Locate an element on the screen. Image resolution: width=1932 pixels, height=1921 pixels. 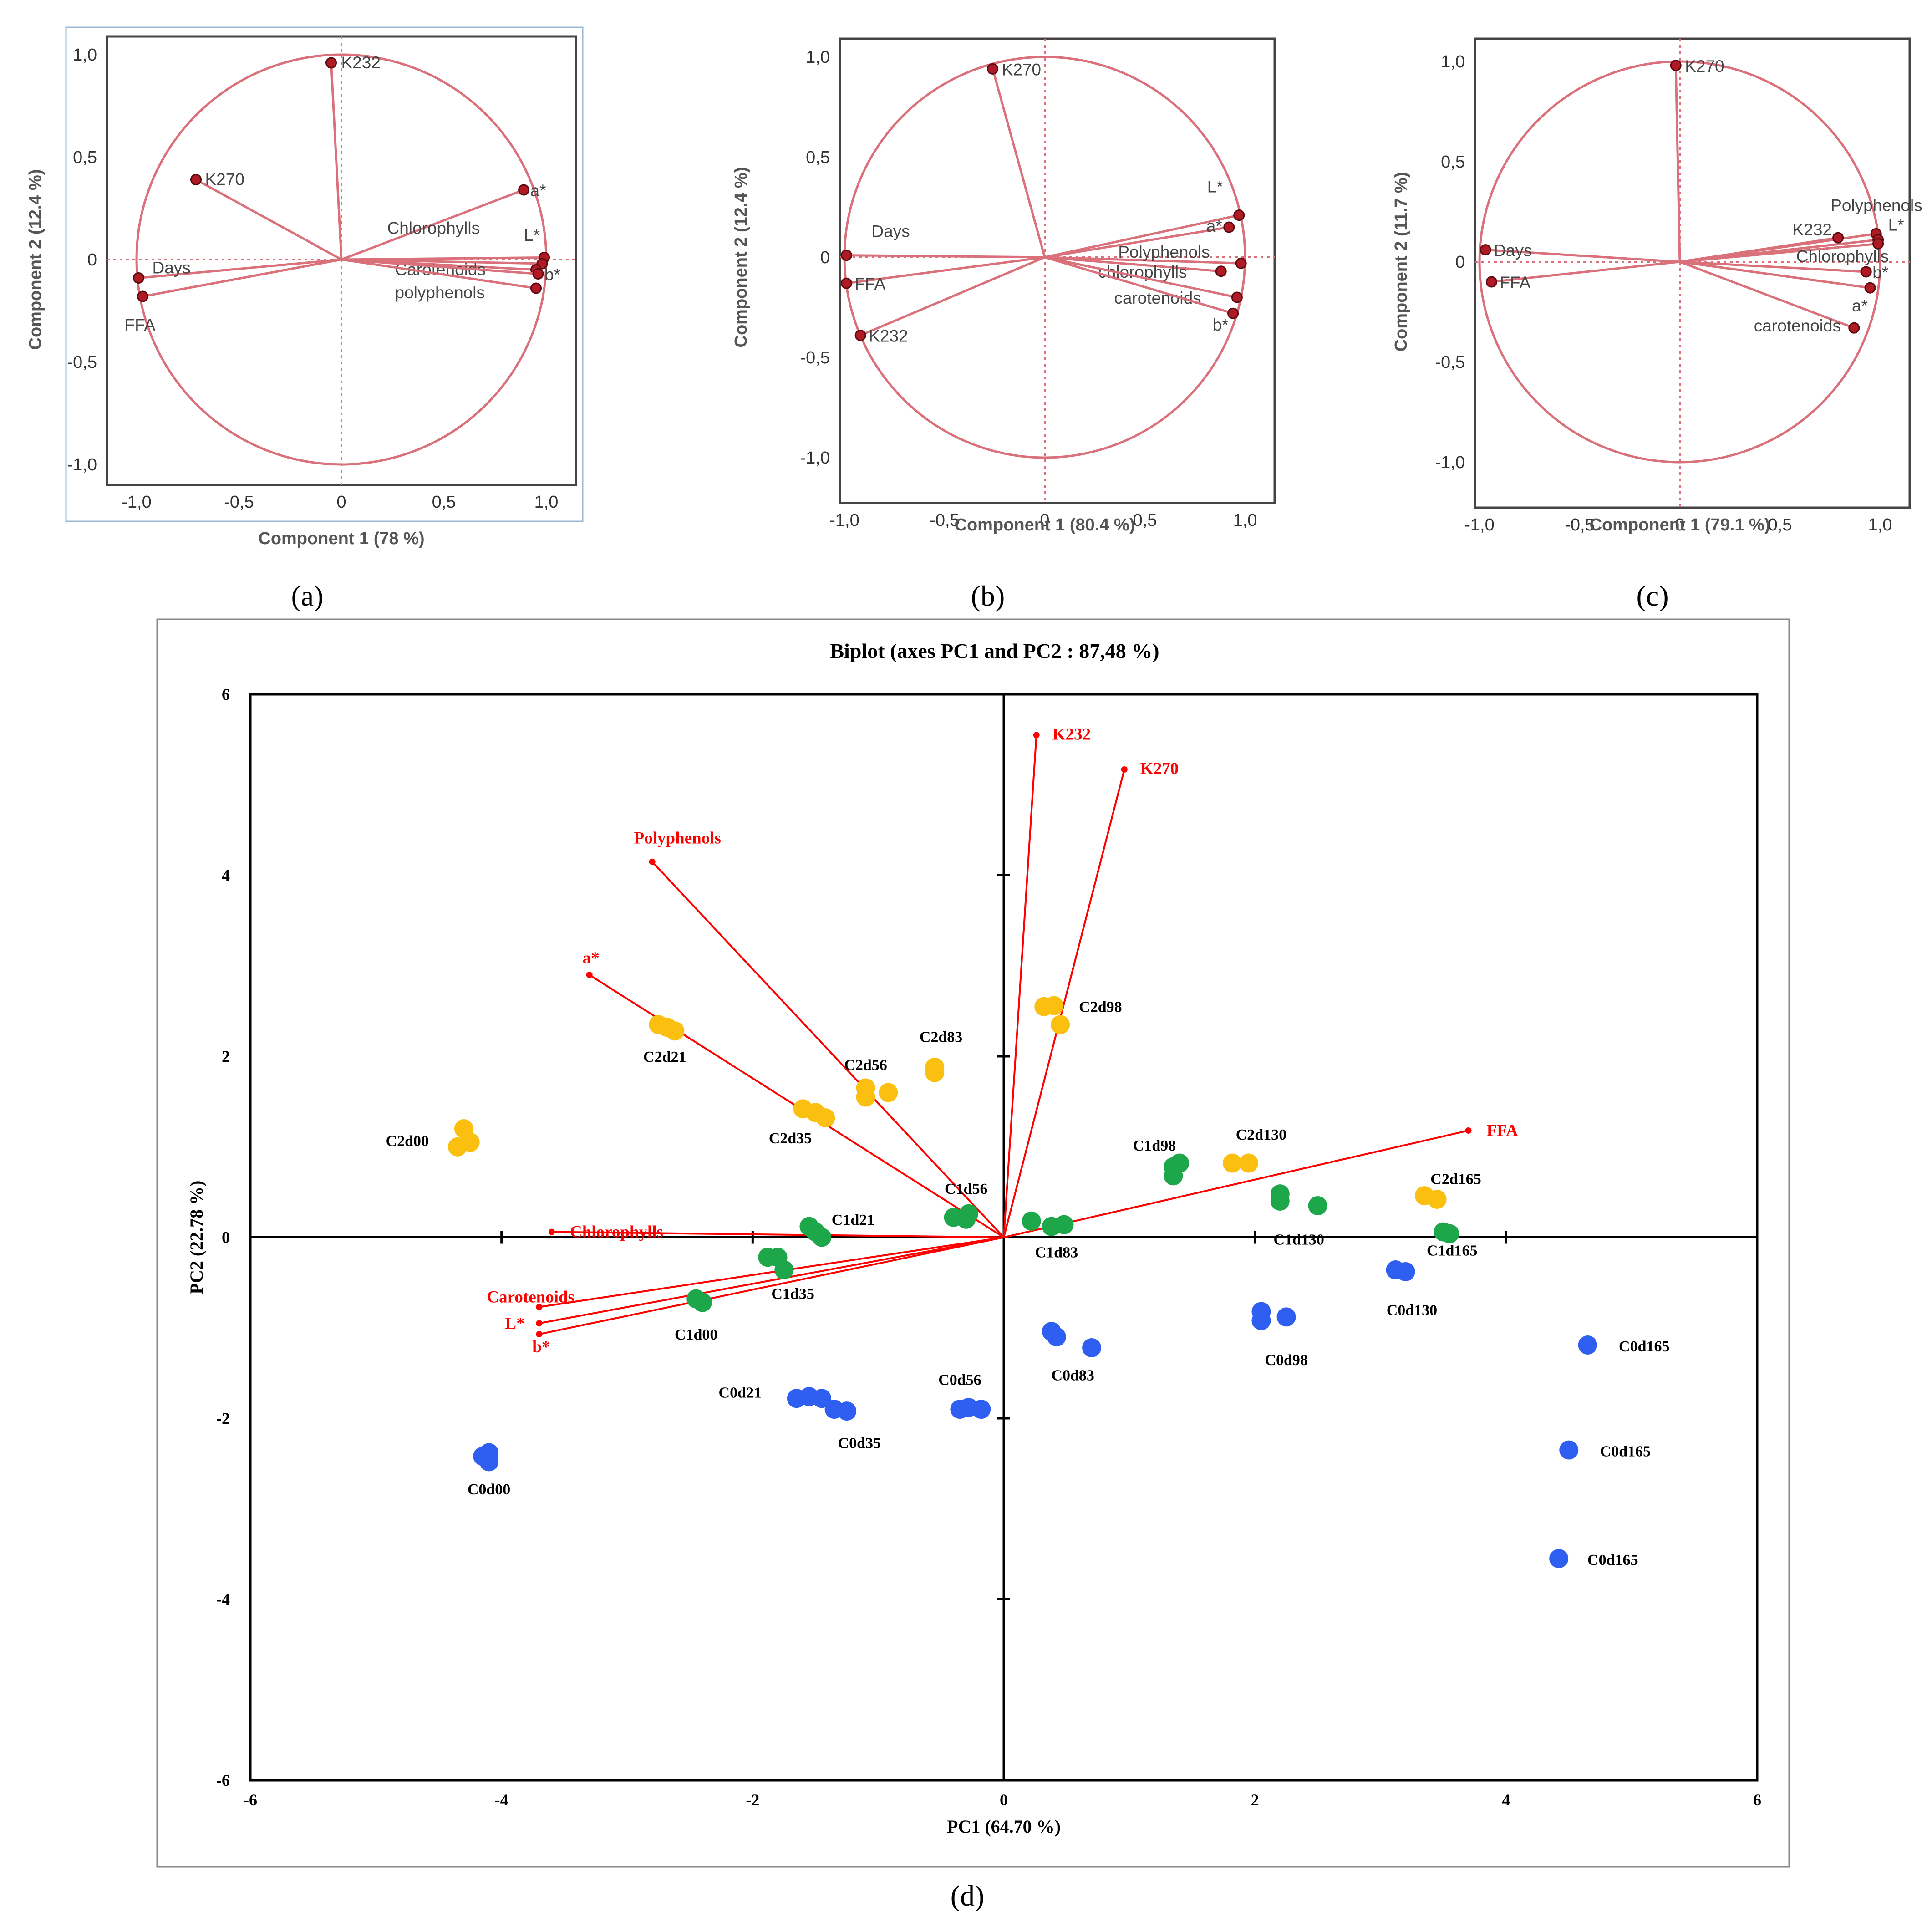
observation-label: C1d00 is located at coordinates (696, 1334).